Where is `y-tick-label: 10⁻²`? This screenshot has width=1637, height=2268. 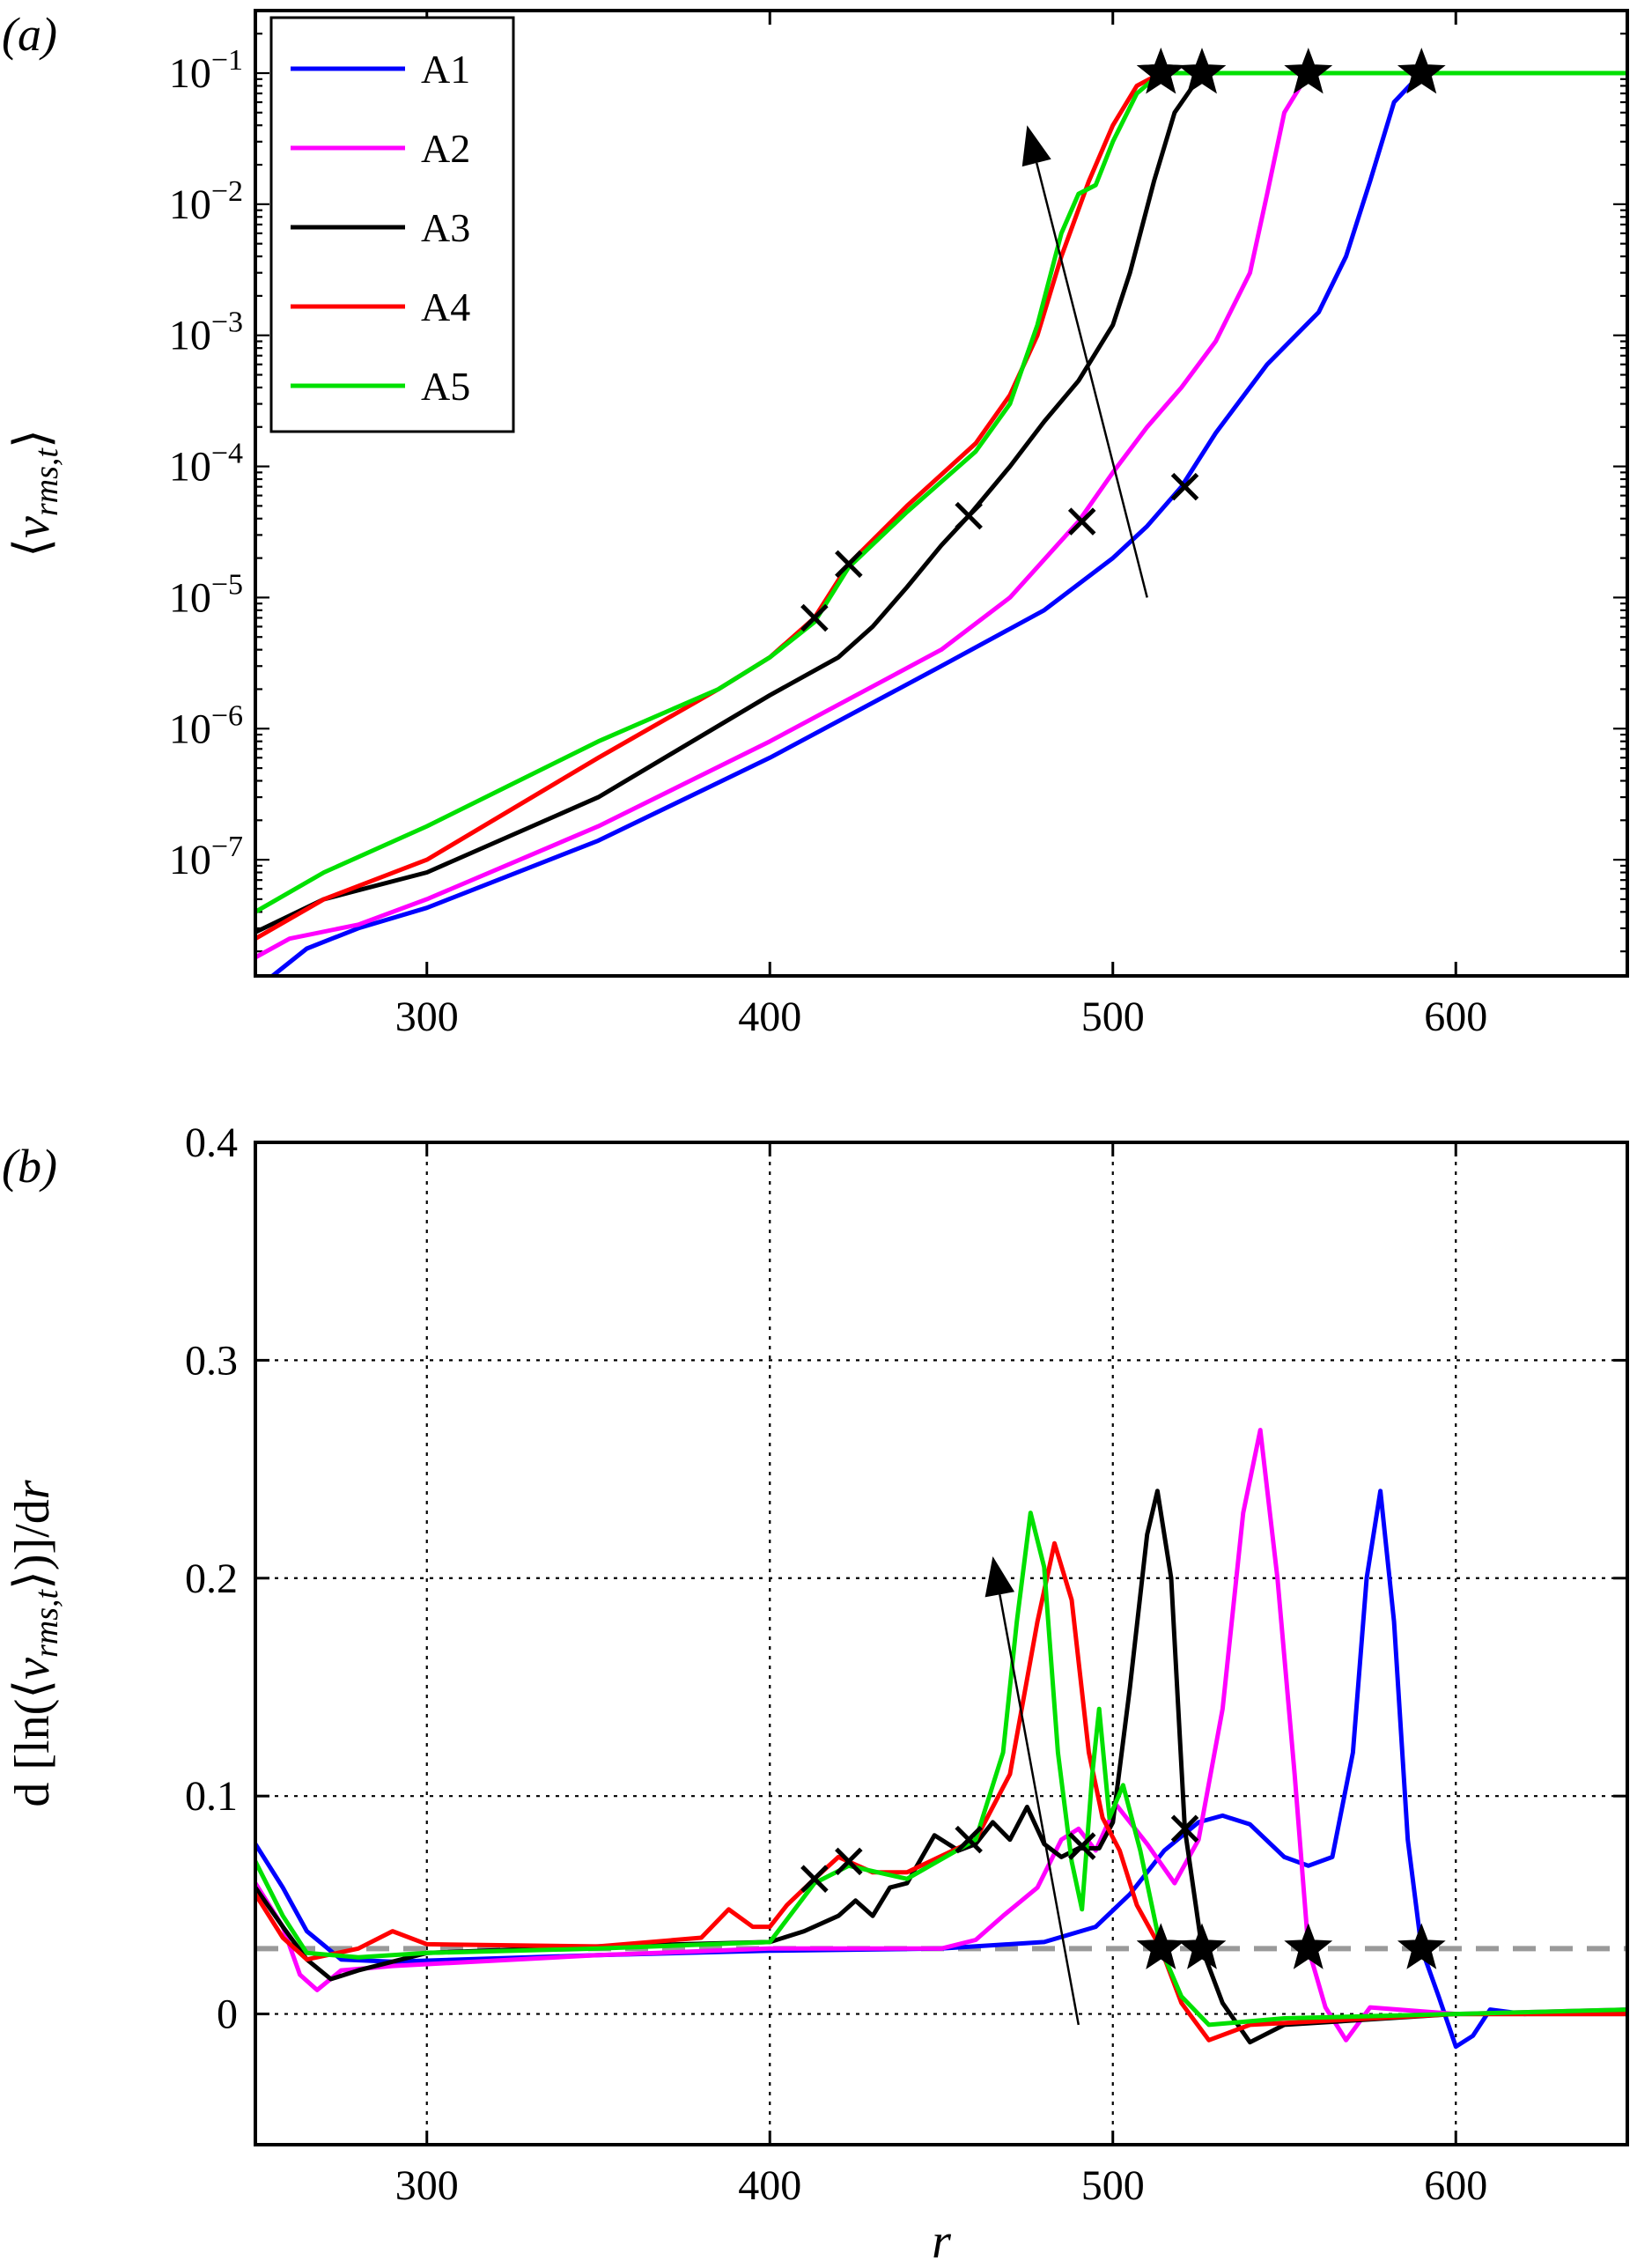
y-tick-label: 10⁻² is located at coordinates (206, 202).